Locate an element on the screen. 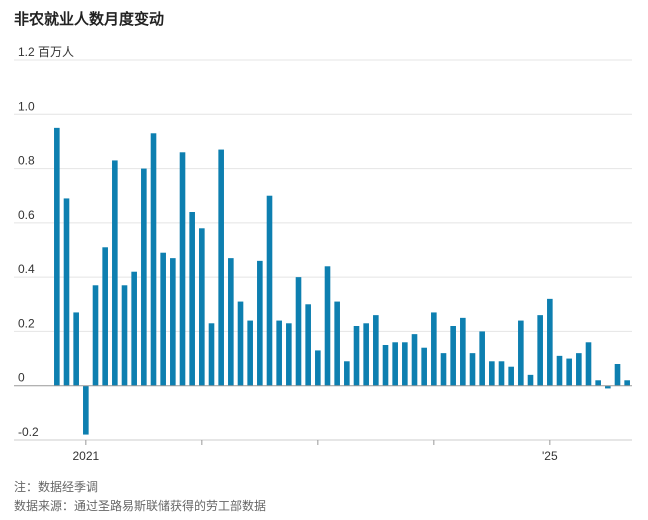  footnote: 注：数据经季调 is located at coordinates (56, 487).